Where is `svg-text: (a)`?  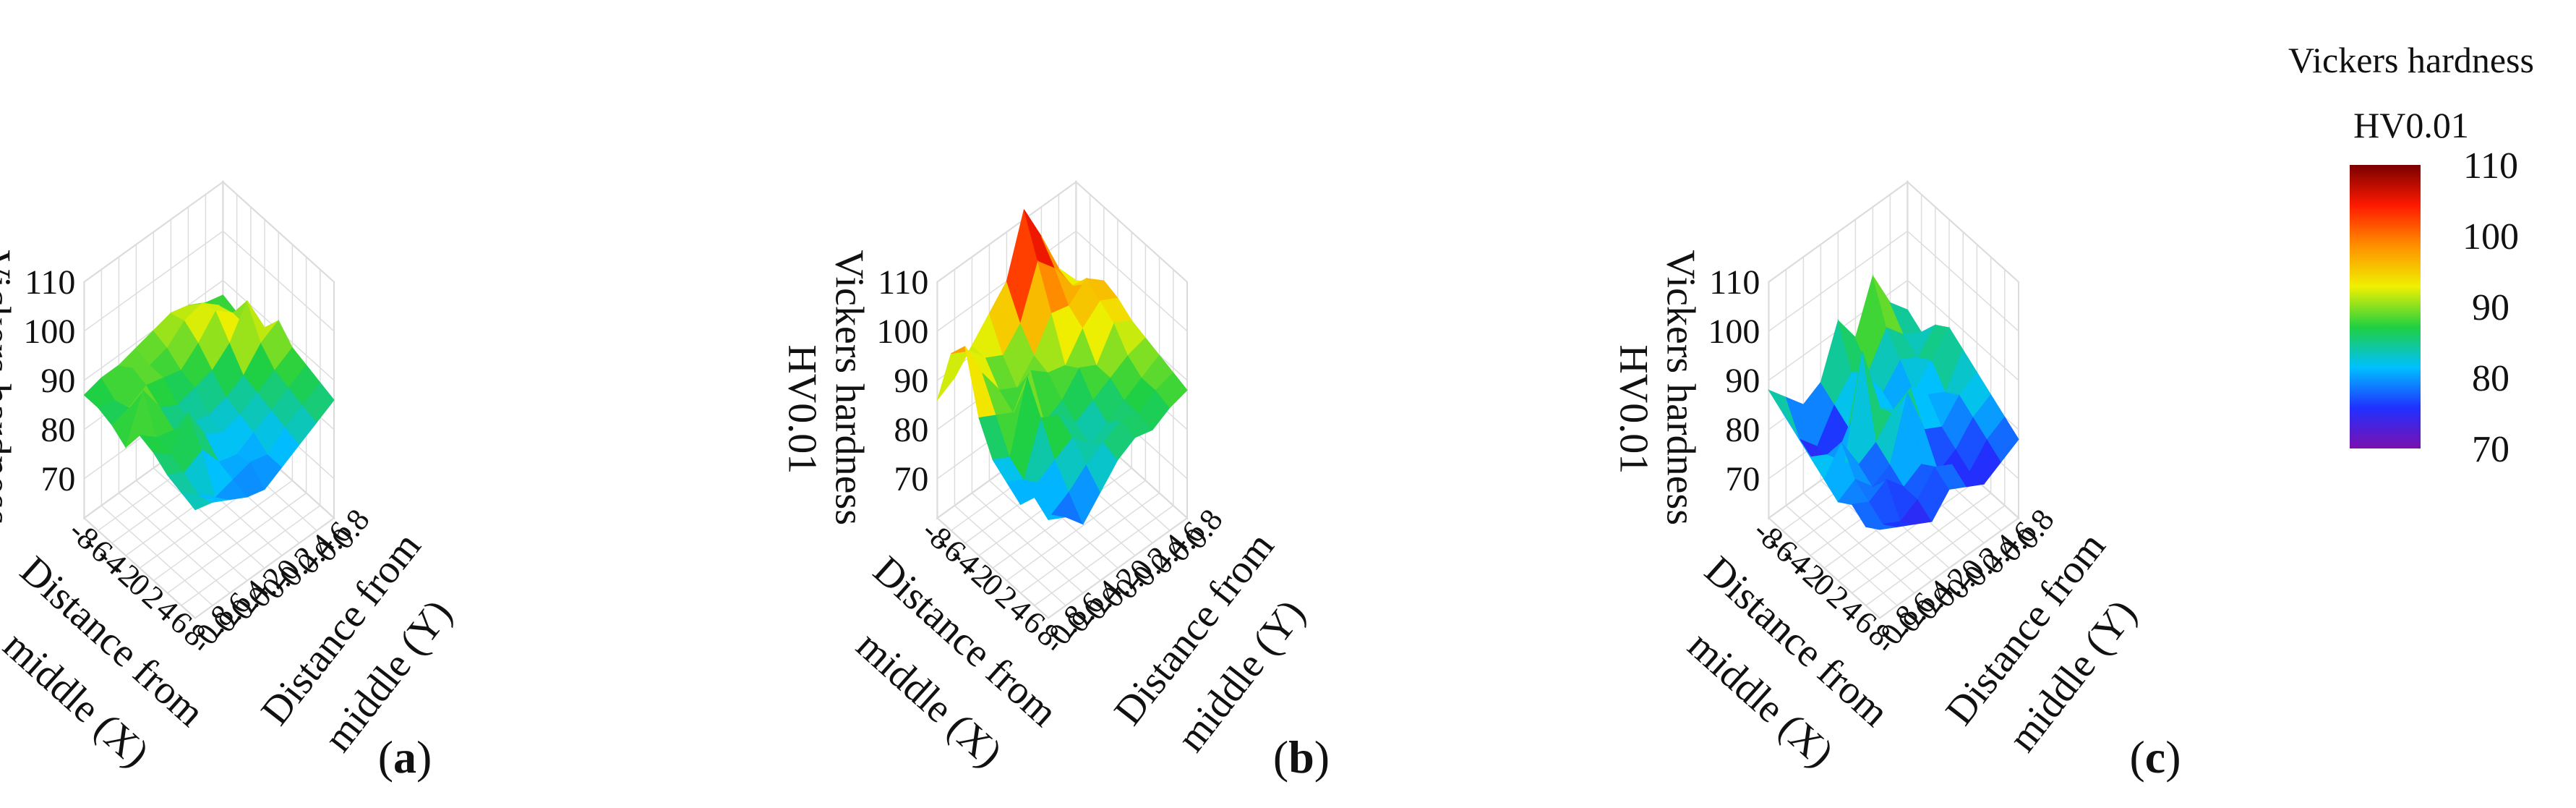
svg-text: (a) is located at coordinates (405, 757).